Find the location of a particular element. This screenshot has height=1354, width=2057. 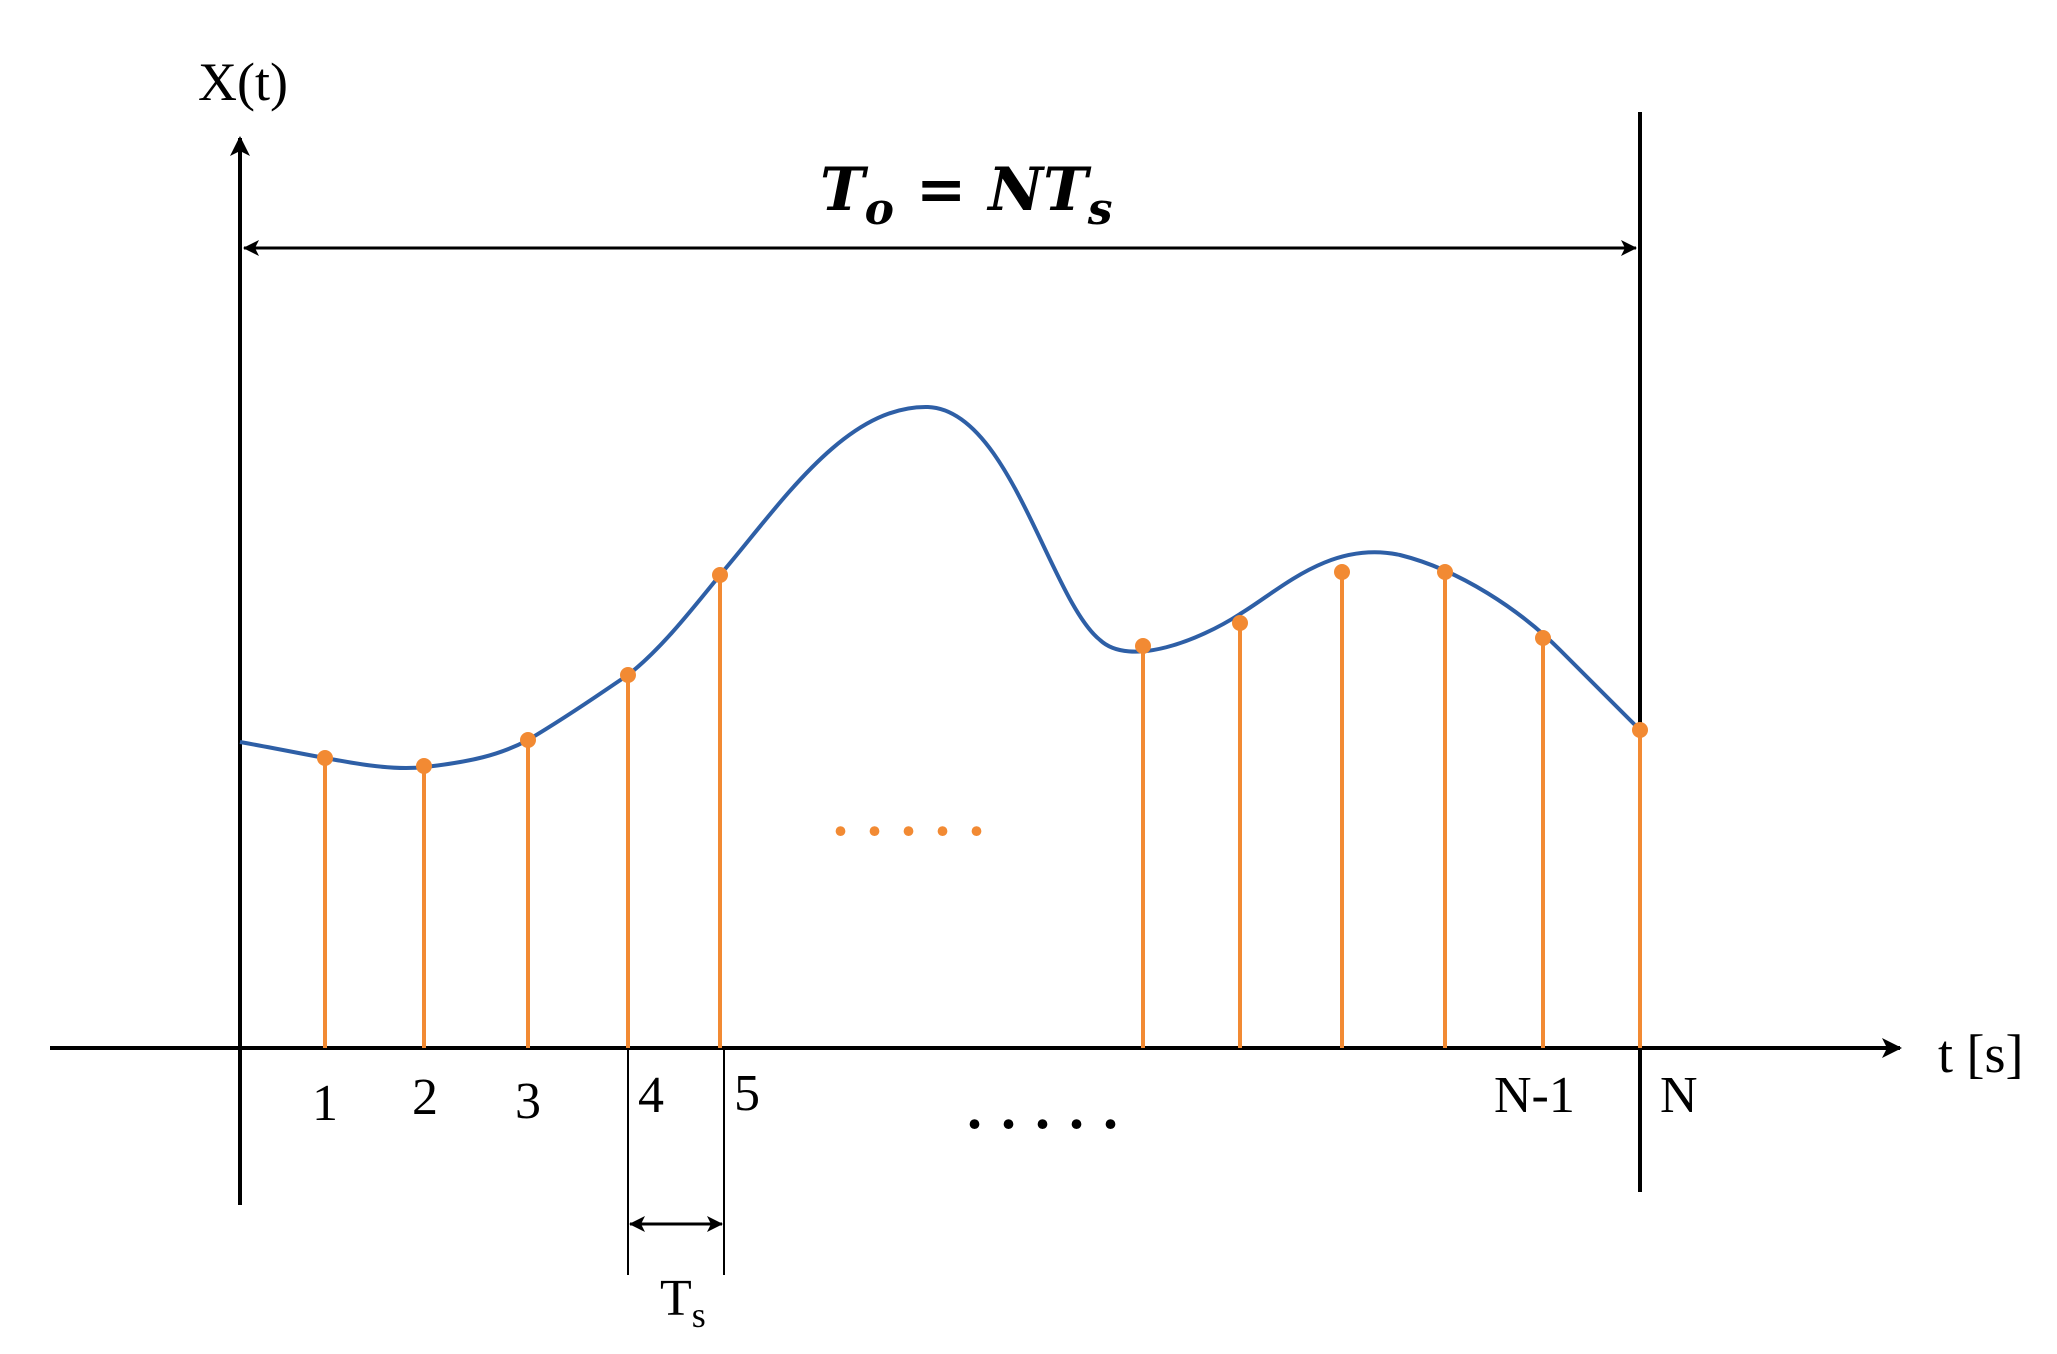

period-equation: To = NTs is located at coordinates (966, 195).